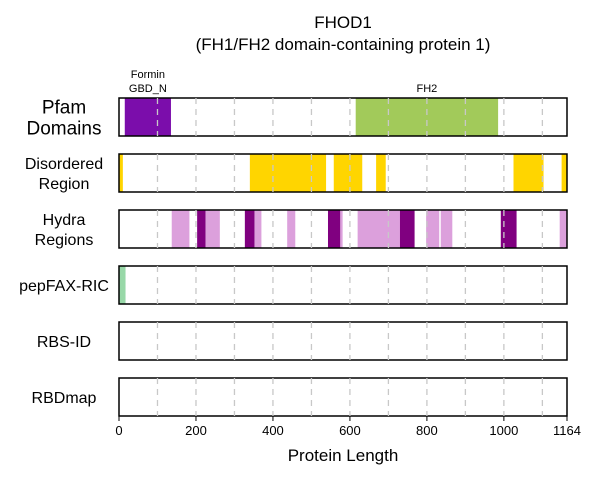 The image size is (600, 480). Describe the element at coordinates (148, 75) in the screenshot. I see `segment-annotation: Formin` at that location.